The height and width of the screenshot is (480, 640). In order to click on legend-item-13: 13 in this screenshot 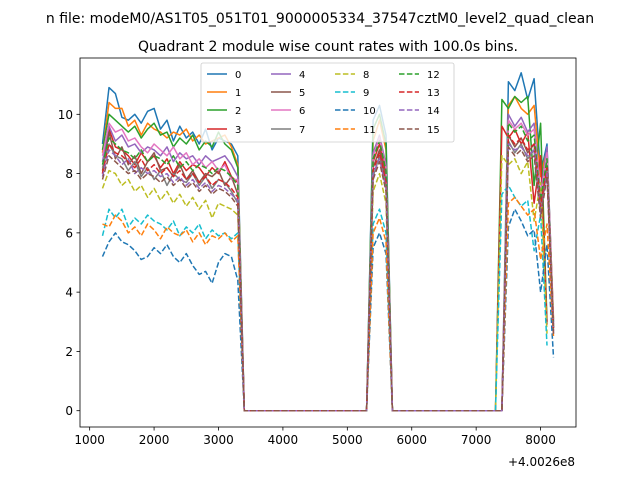, I will do `click(419, 93)`.